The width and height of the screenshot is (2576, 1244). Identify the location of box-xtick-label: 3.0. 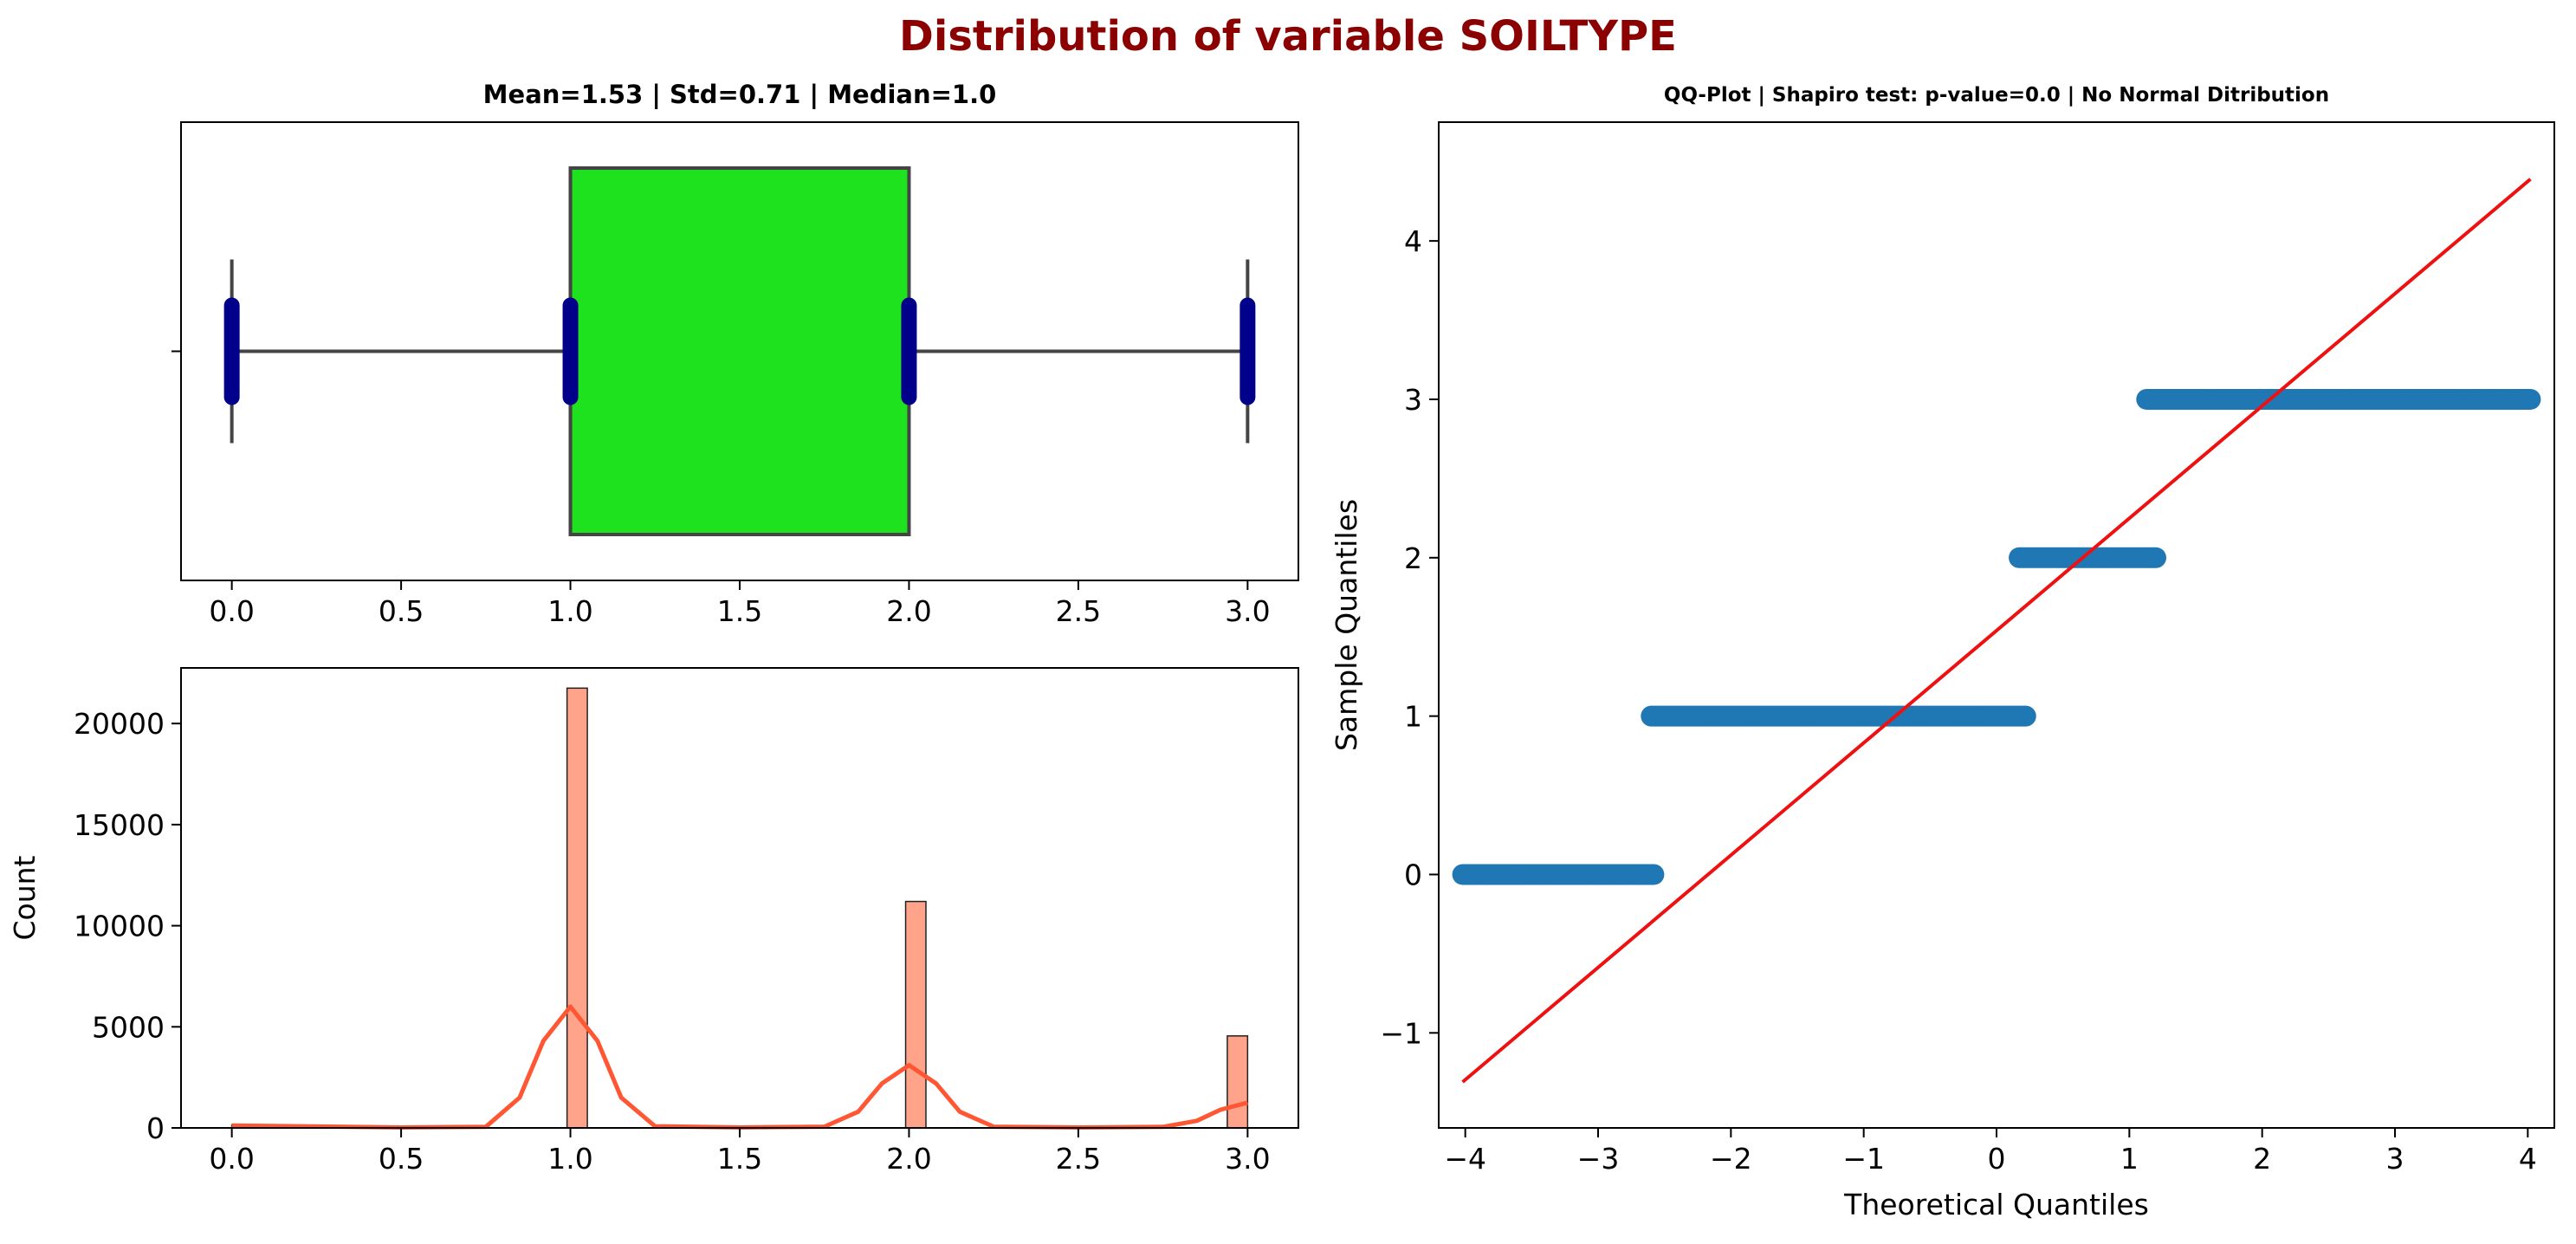
(1247, 611).